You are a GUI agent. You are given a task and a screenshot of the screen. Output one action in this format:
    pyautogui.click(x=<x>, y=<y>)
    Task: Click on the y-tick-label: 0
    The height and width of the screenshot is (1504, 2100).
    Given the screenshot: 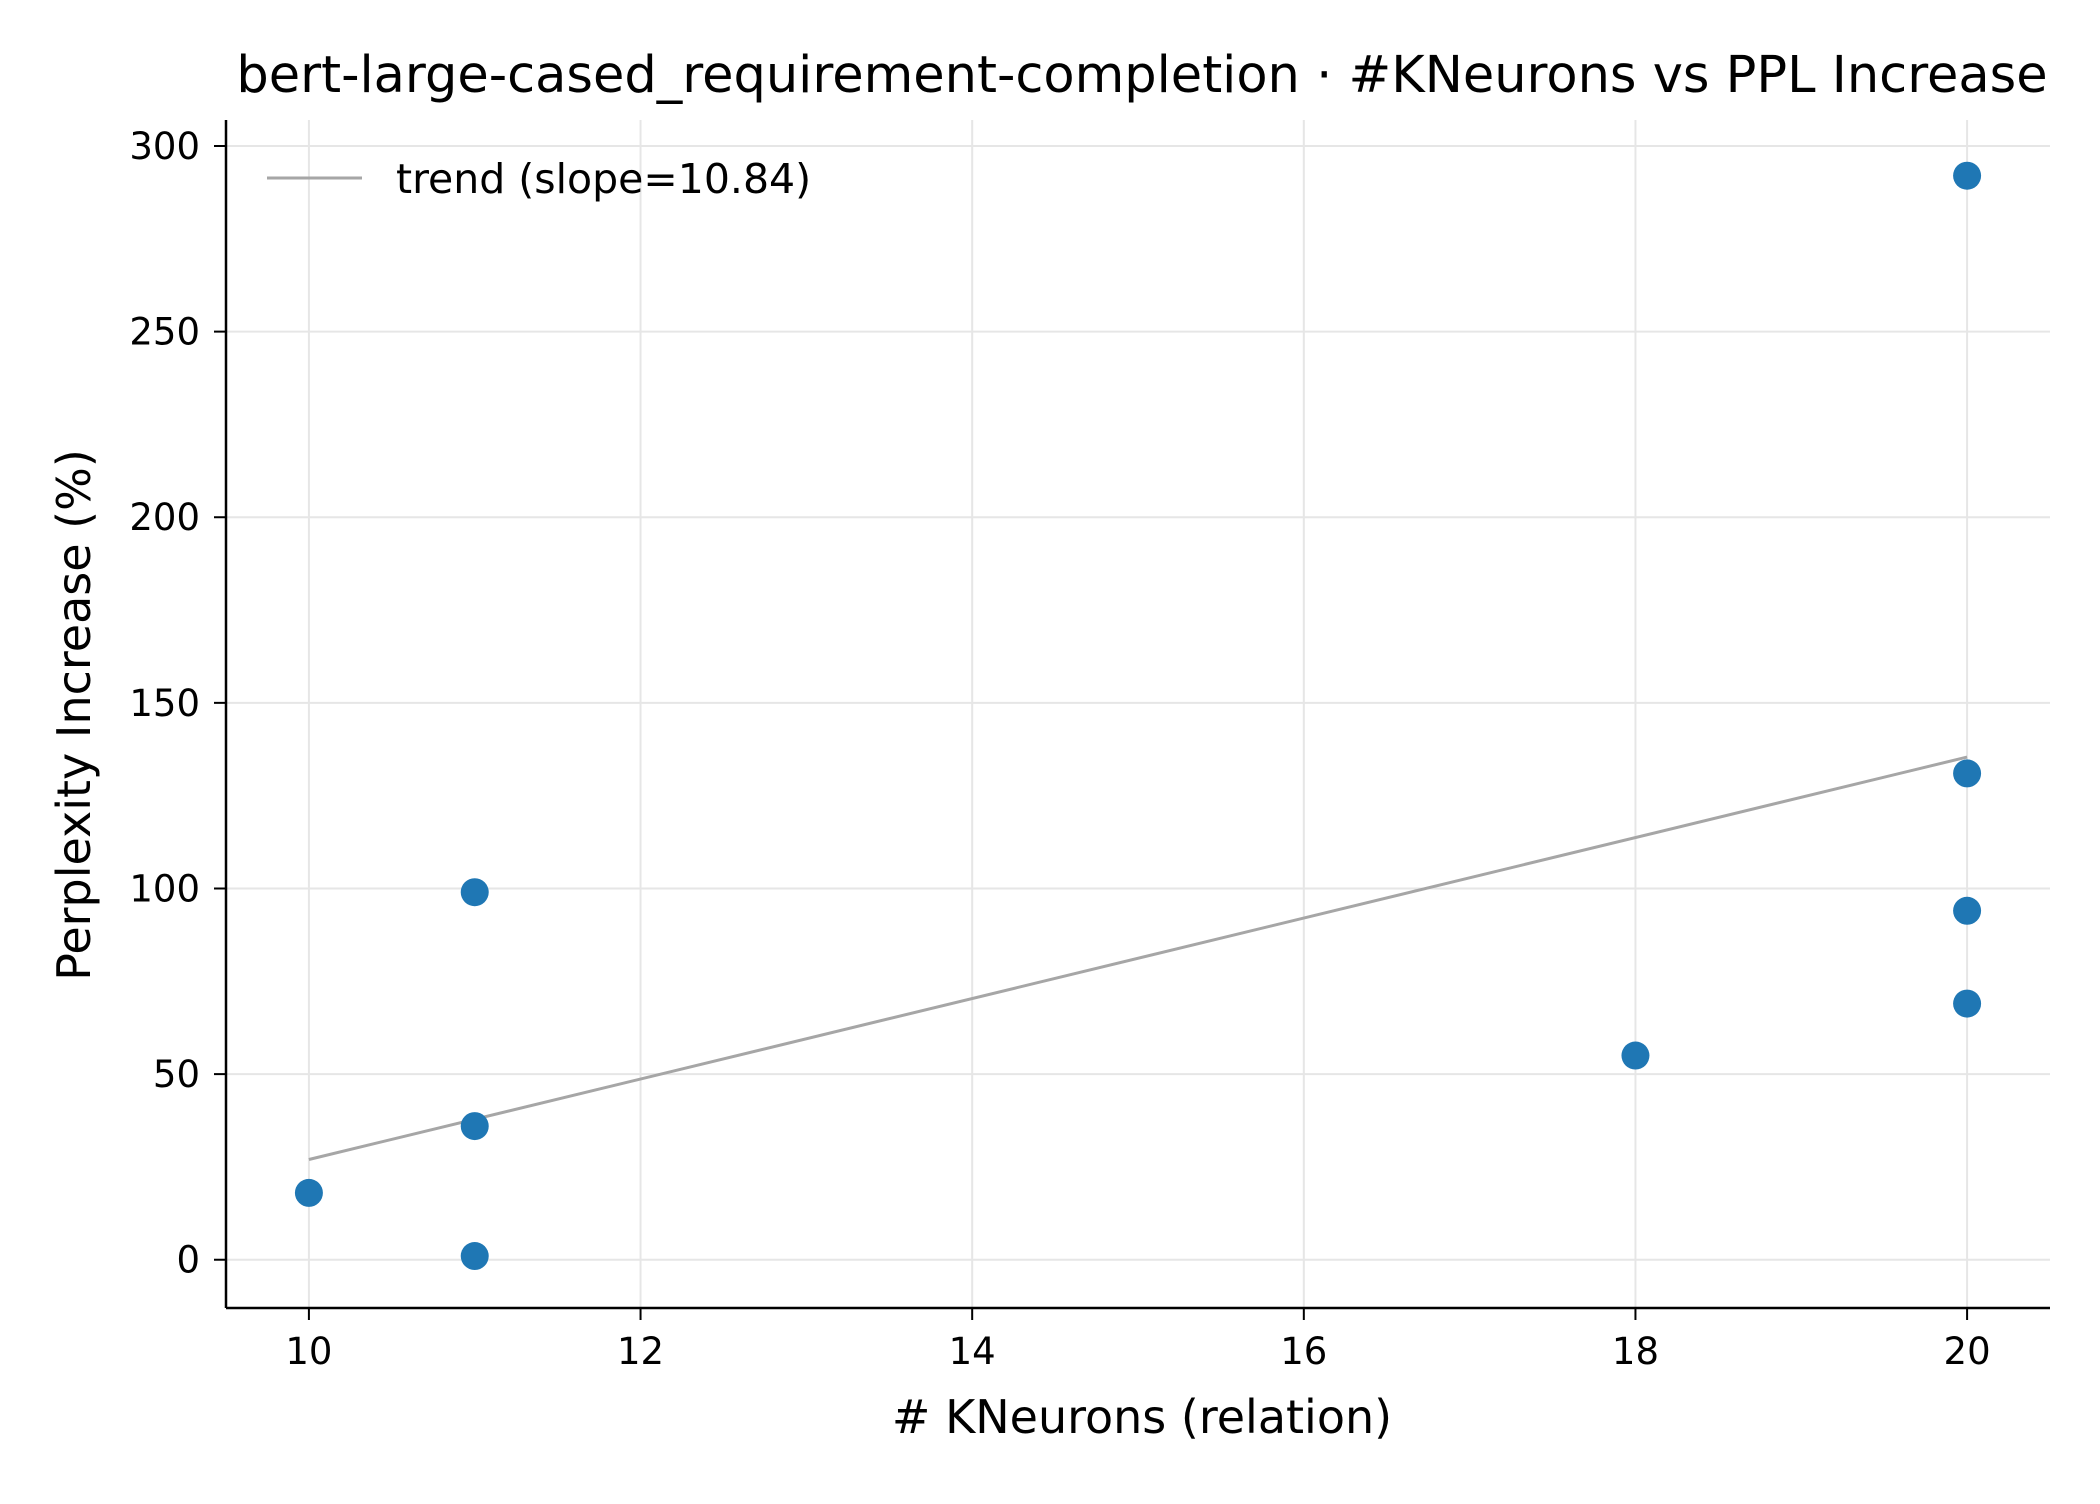 What is the action you would take?
    pyautogui.click(x=188, y=1260)
    